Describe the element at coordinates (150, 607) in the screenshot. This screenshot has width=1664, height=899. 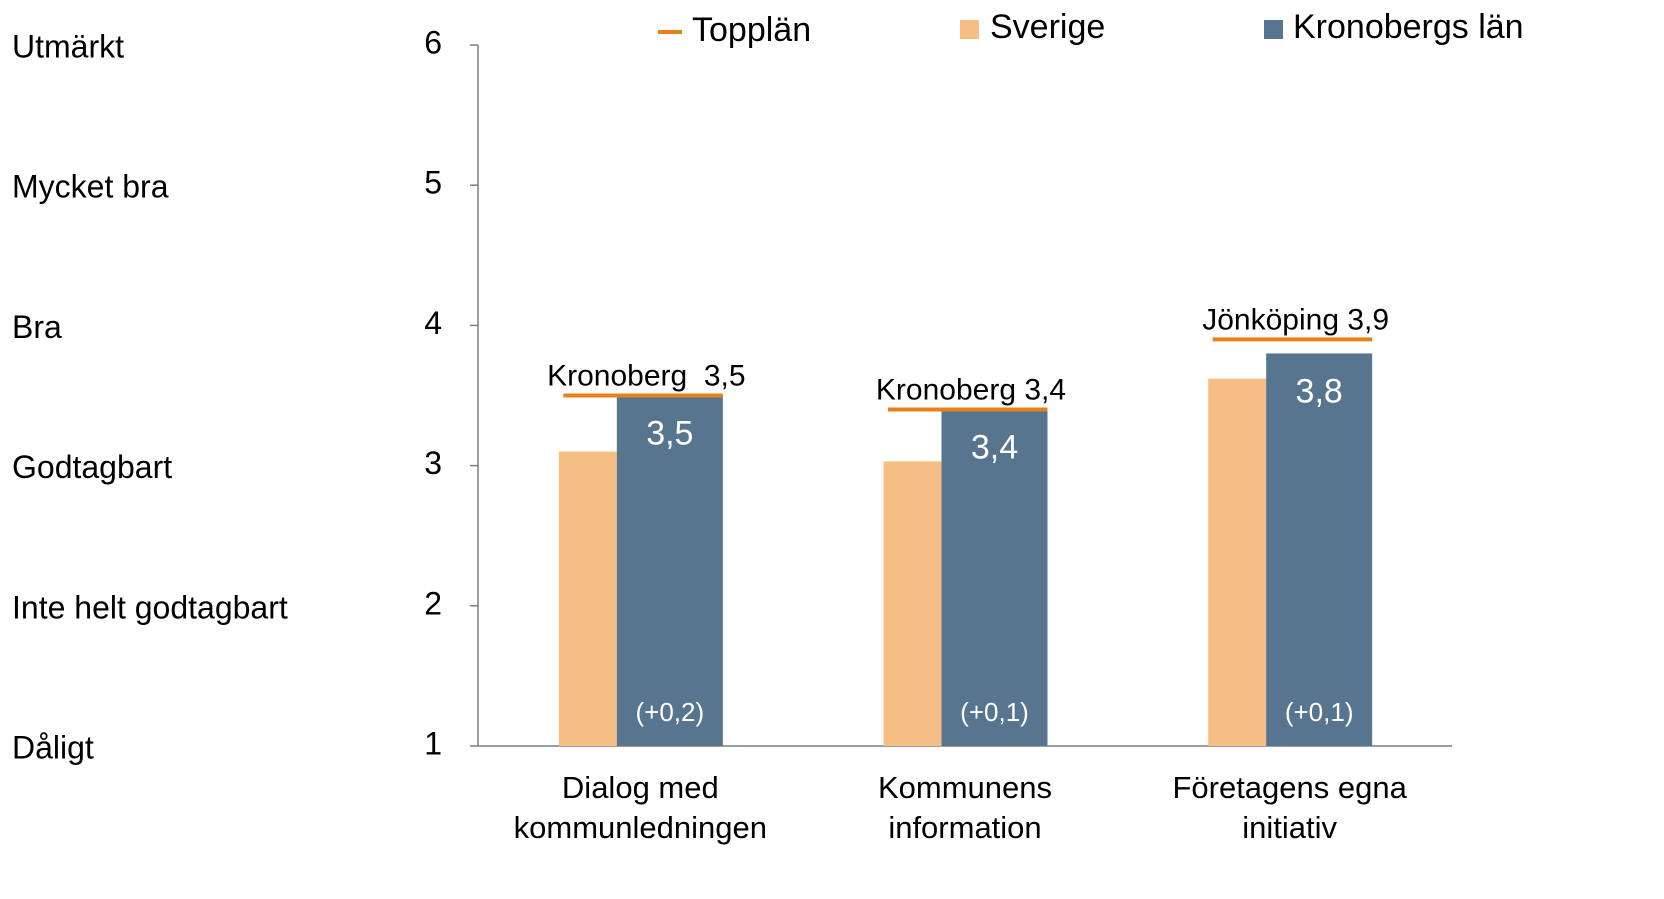
I see `rating-label: Inte helt godtagbart` at that location.